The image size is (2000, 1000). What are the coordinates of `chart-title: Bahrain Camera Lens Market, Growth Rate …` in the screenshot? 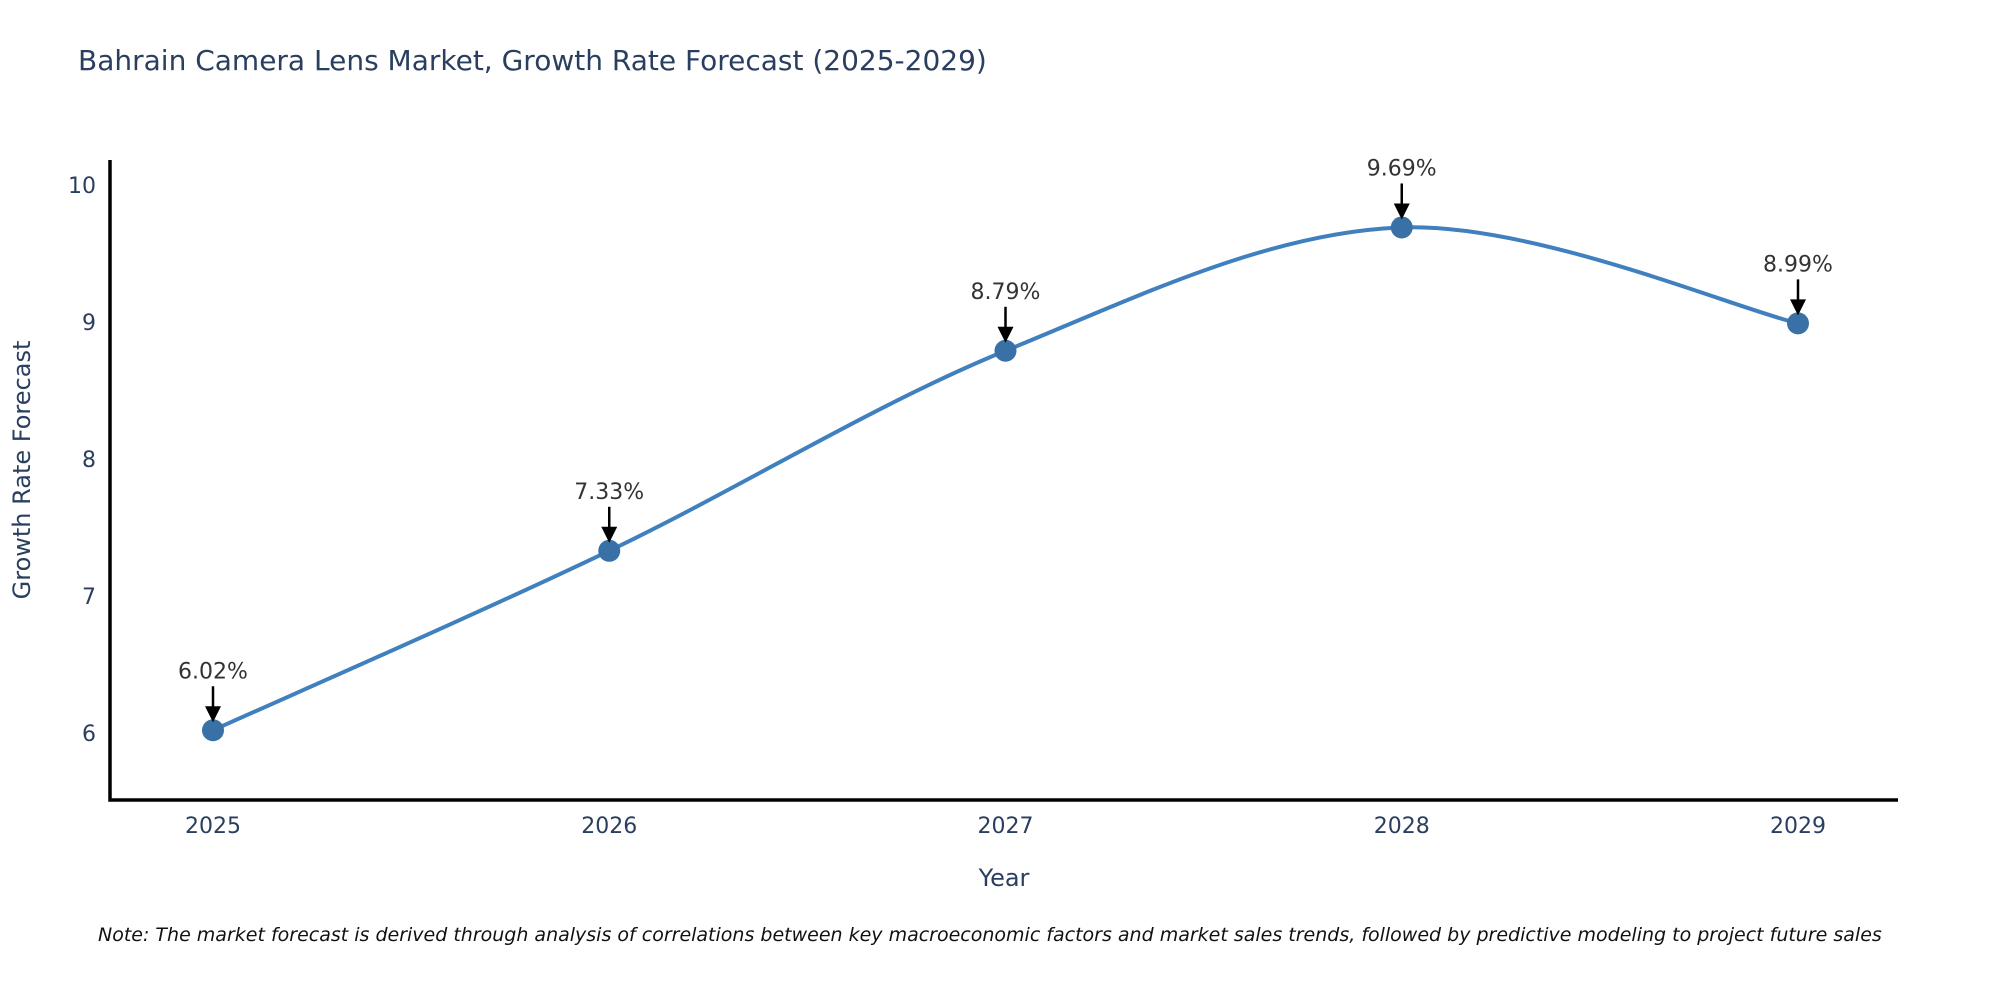 It's located at (532, 60).